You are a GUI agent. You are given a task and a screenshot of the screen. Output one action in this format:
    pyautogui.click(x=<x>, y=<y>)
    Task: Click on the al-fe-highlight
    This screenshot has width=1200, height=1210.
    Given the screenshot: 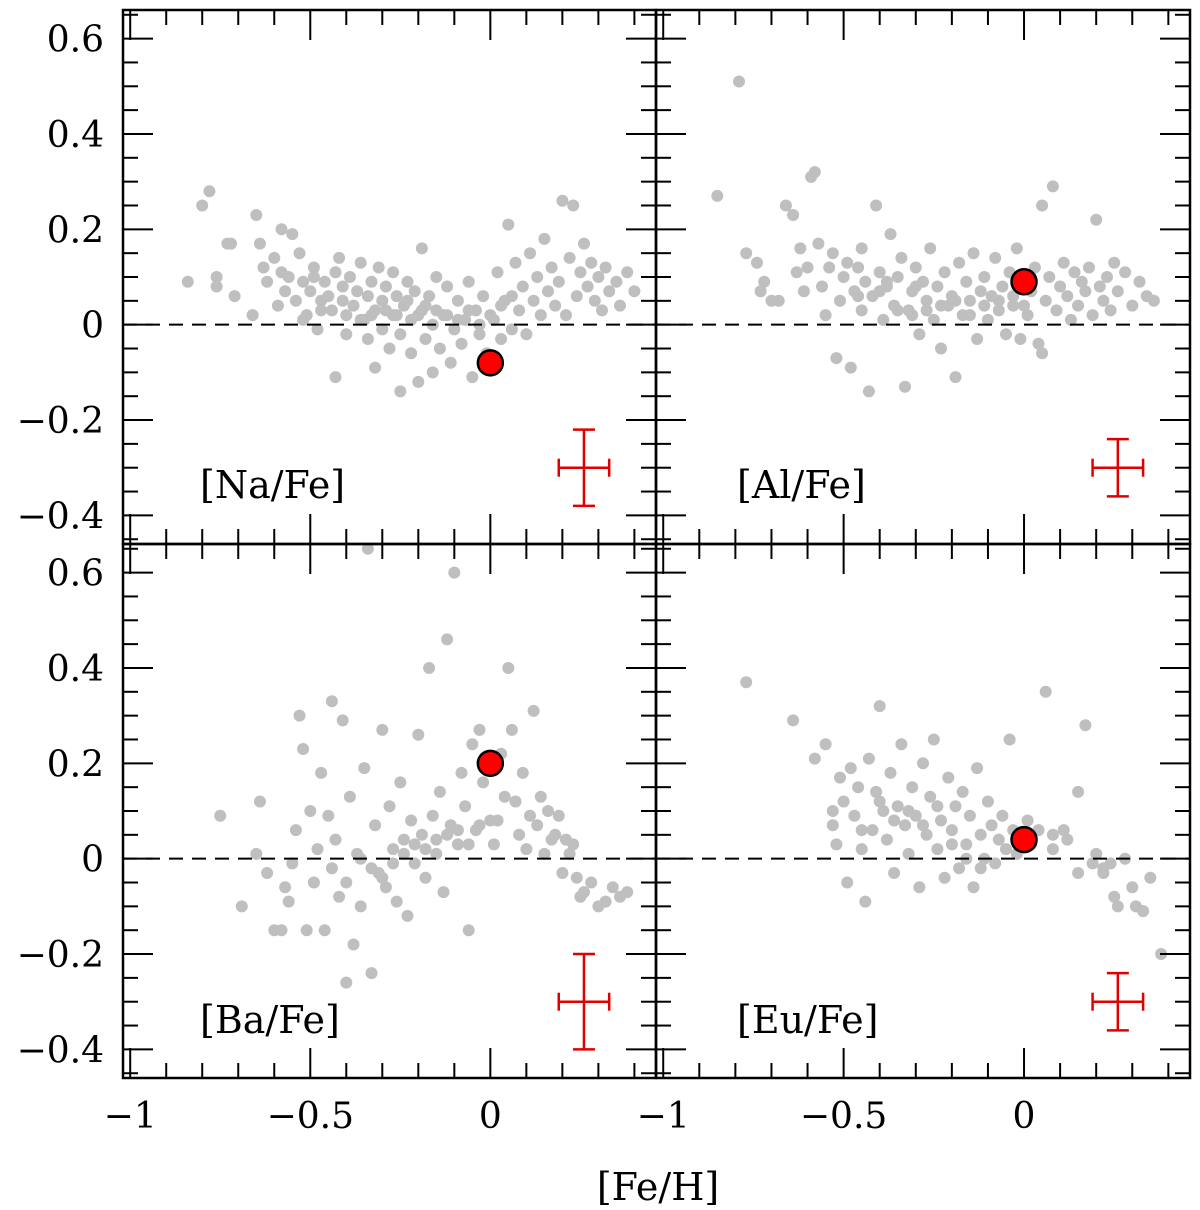 What is the action you would take?
    pyautogui.click(x=1024, y=282)
    